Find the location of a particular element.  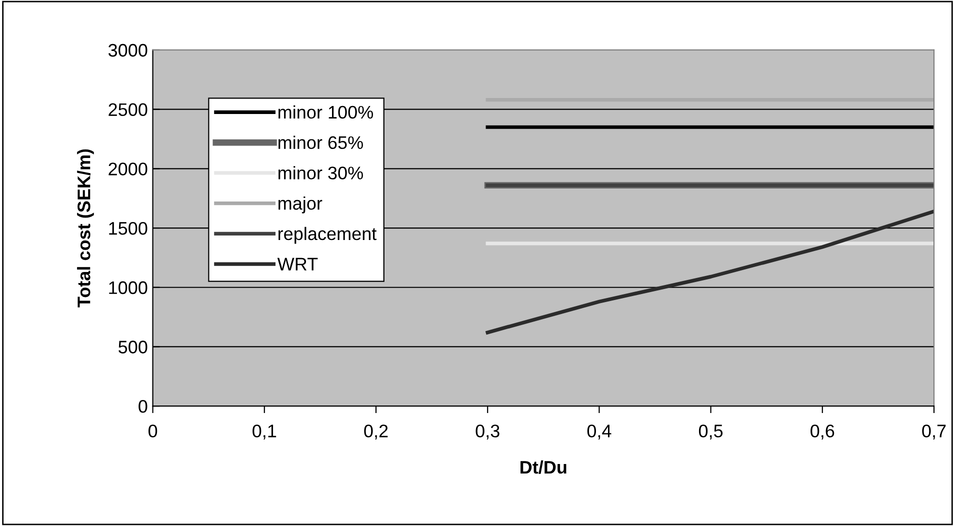

y-tick-label: 2500 is located at coordinates (128, 109).